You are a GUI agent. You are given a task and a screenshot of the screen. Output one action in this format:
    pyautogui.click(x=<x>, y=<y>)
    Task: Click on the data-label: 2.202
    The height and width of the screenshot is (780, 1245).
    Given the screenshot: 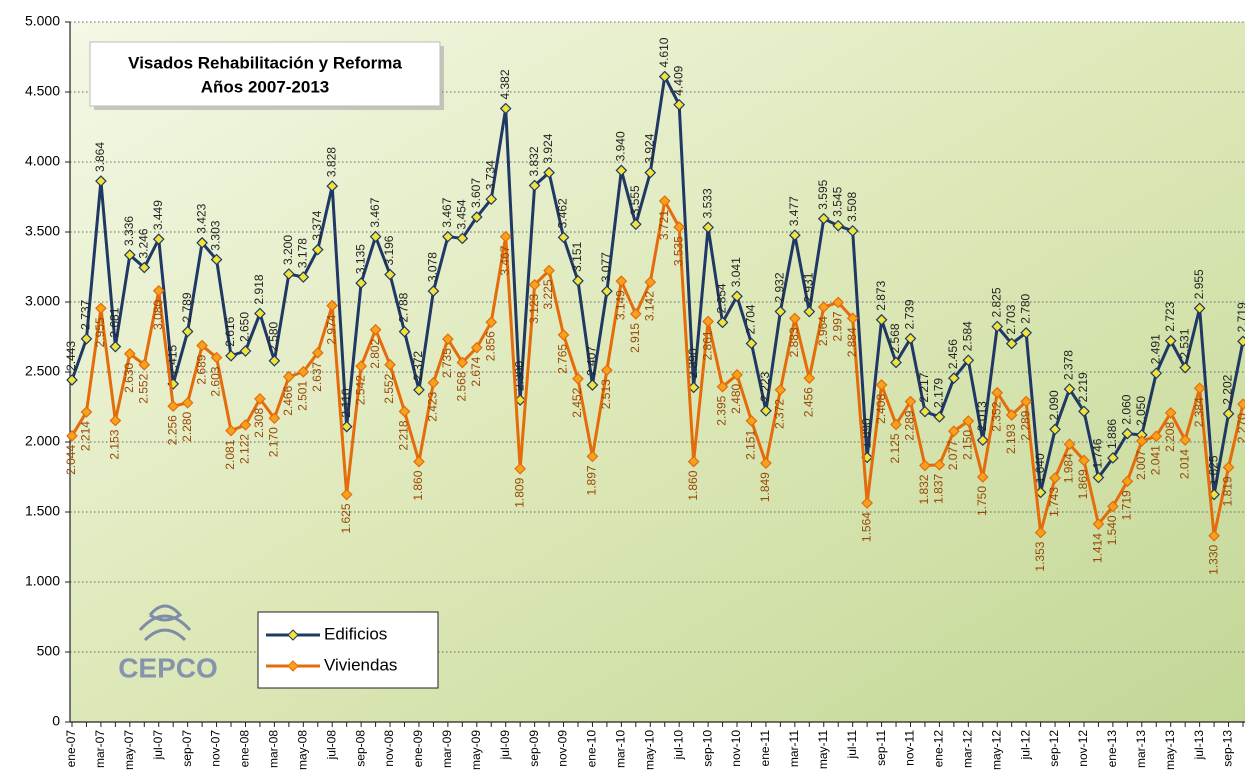 What is the action you would take?
    pyautogui.click(x=1228, y=389)
    